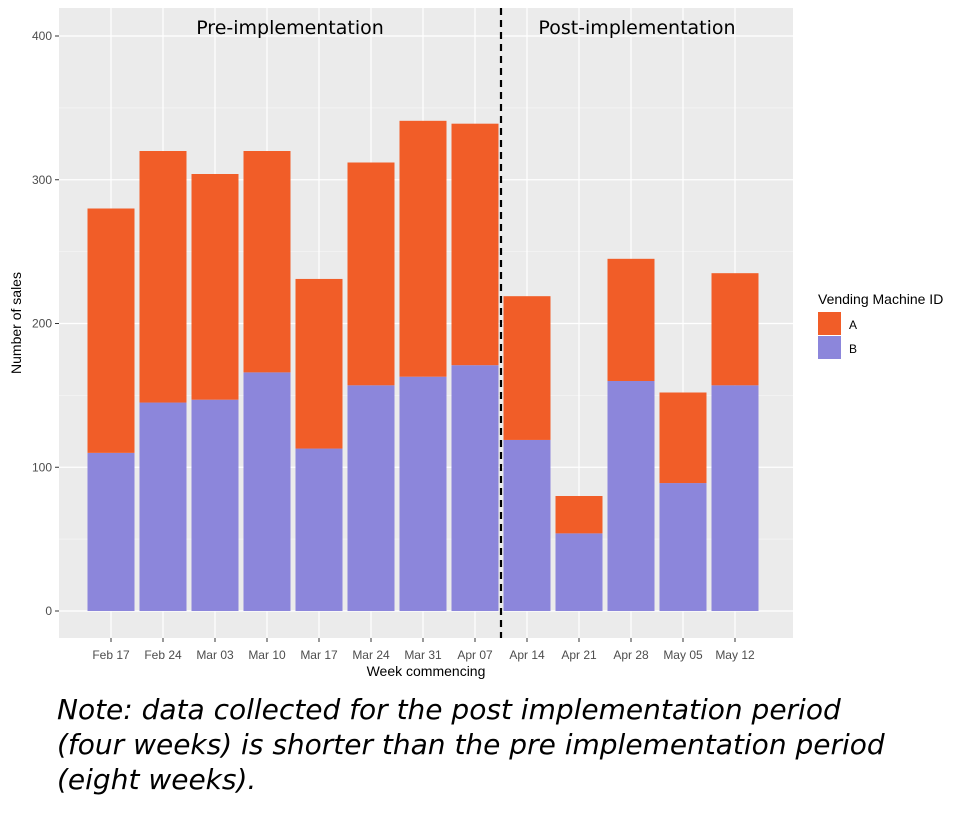 This screenshot has width=971, height=819. Describe the element at coordinates (829, 323) in the screenshot. I see `legend-swatch-a` at that location.